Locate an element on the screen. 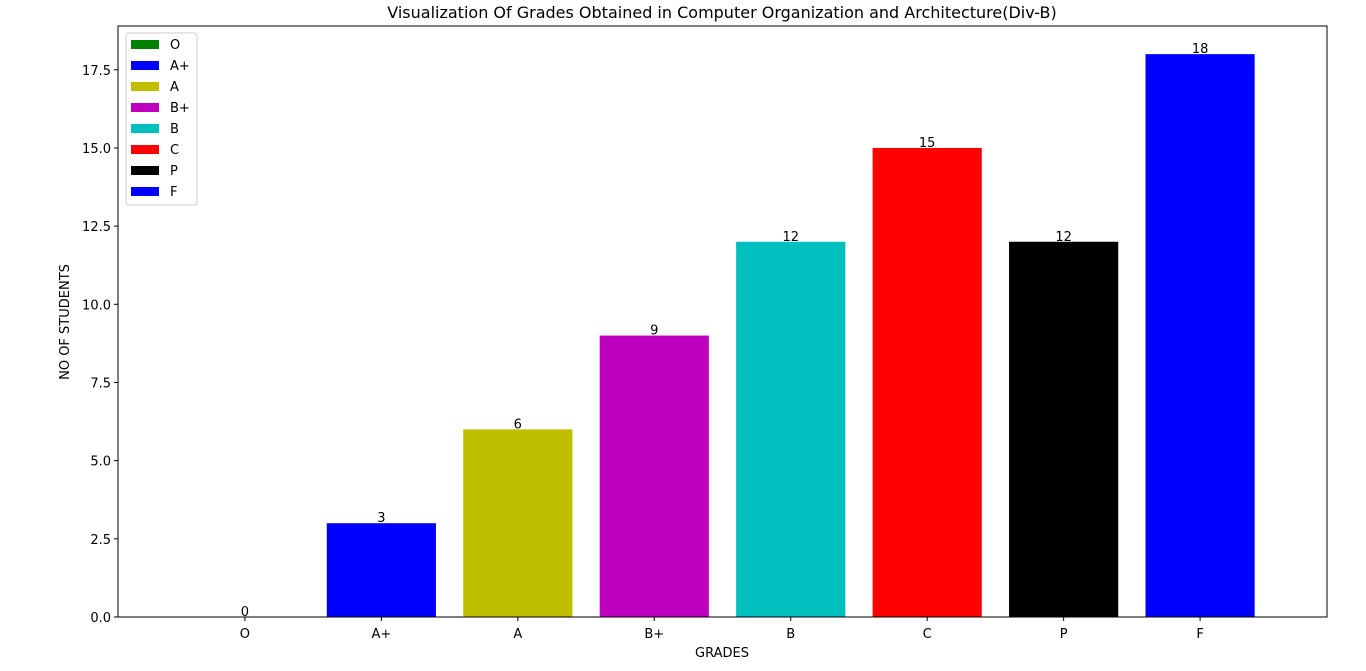  bar-p is located at coordinates (1064, 429).